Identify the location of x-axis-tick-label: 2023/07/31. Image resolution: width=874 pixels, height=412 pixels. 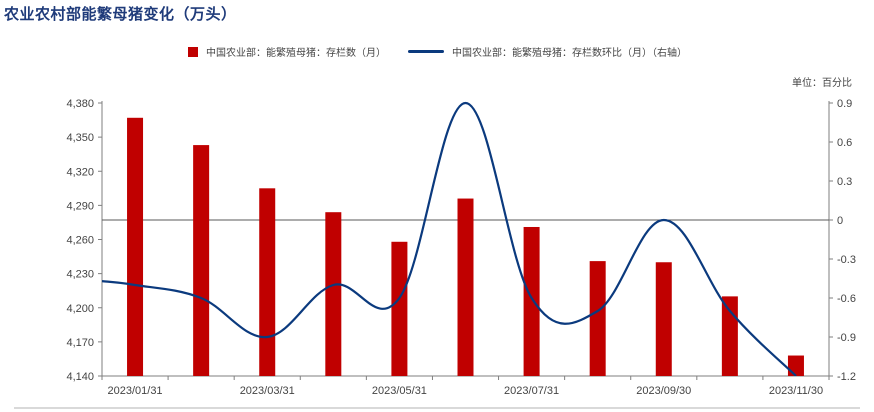
(531, 391).